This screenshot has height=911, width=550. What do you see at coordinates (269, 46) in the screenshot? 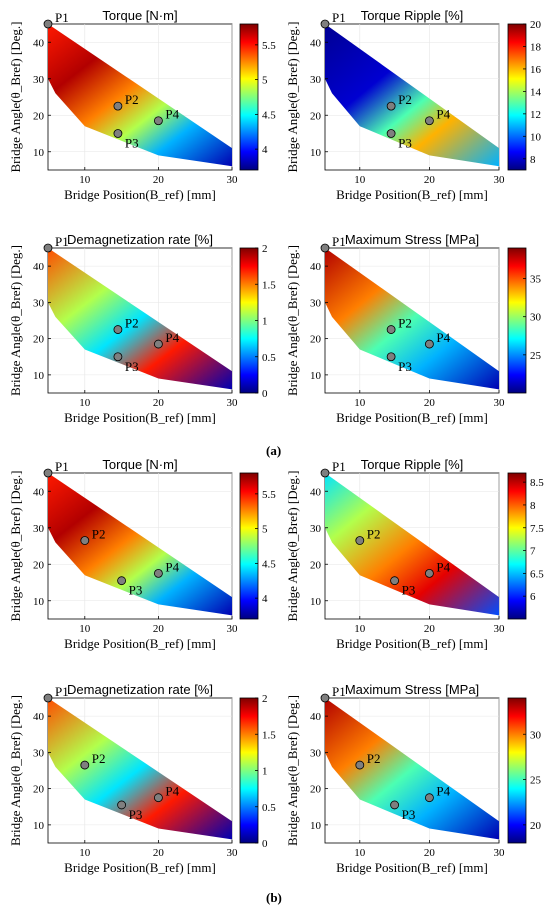
I see `colorbar-tick-label: 5.5` at bounding box center [269, 46].